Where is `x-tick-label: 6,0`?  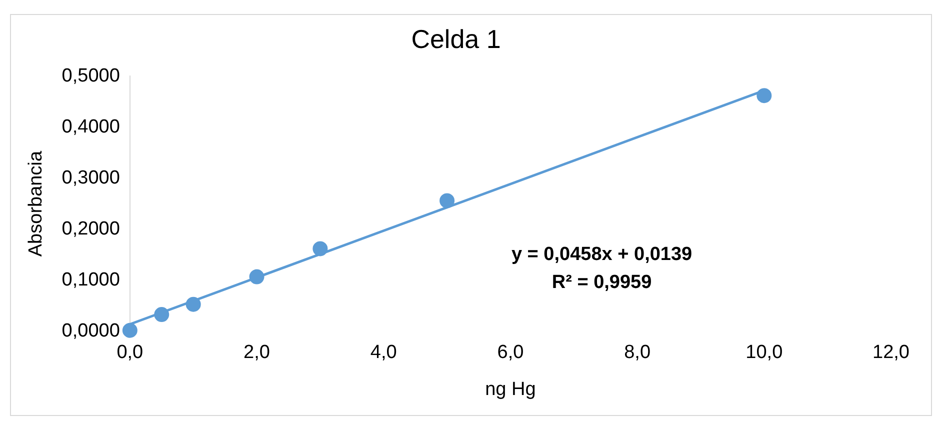 x-tick-label: 6,0 is located at coordinates (510, 353).